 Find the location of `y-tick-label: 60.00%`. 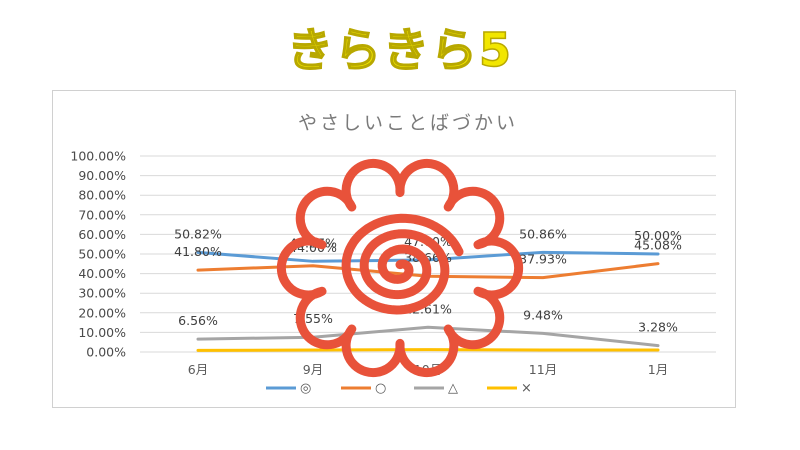

y-tick-label: 60.00% is located at coordinates (102, 234).